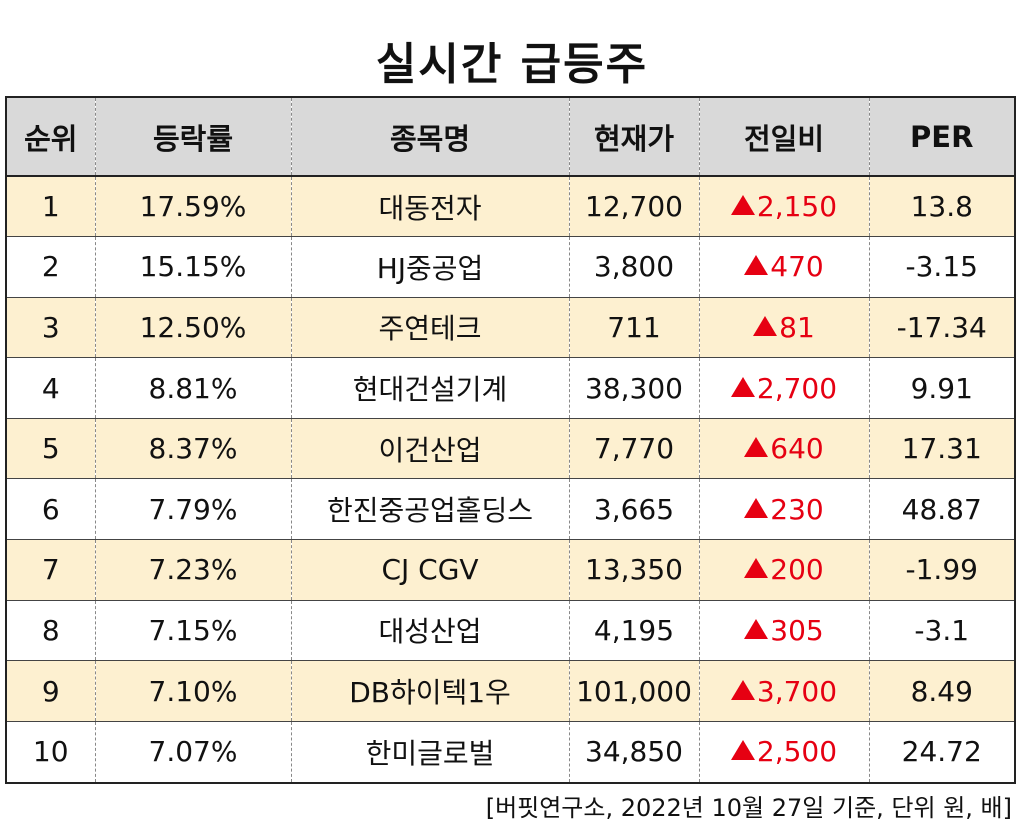 This screenshot has width=1024, height=826. I want to click on table-row: 8 7.15% 대성산업 4,195 305 -3.1, so click(510, 631).